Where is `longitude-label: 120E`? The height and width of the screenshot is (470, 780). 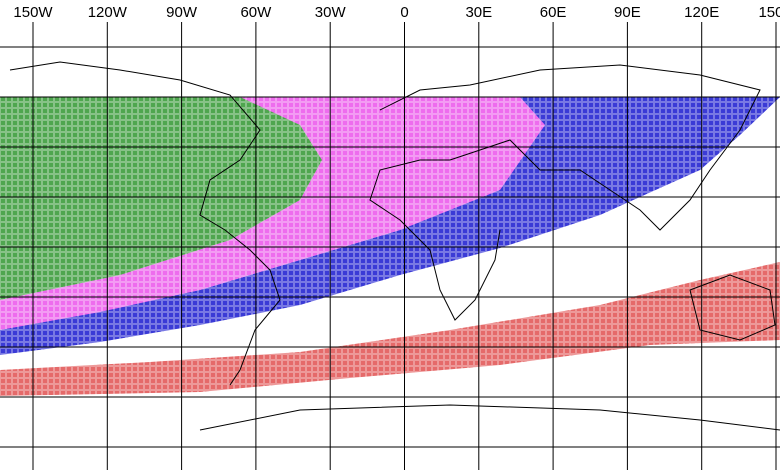
longitude-label: 120E is located at coordinates (701, 12).